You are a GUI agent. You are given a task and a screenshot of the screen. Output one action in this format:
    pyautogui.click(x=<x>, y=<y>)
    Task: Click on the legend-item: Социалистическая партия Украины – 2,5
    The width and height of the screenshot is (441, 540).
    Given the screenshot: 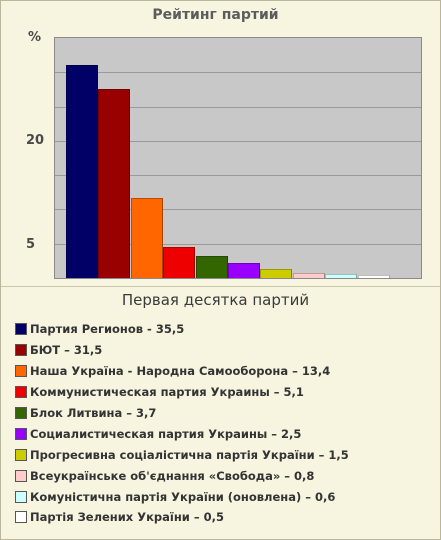 What is the action you would take?
    pyautogui.click(x=225, y=433)
    